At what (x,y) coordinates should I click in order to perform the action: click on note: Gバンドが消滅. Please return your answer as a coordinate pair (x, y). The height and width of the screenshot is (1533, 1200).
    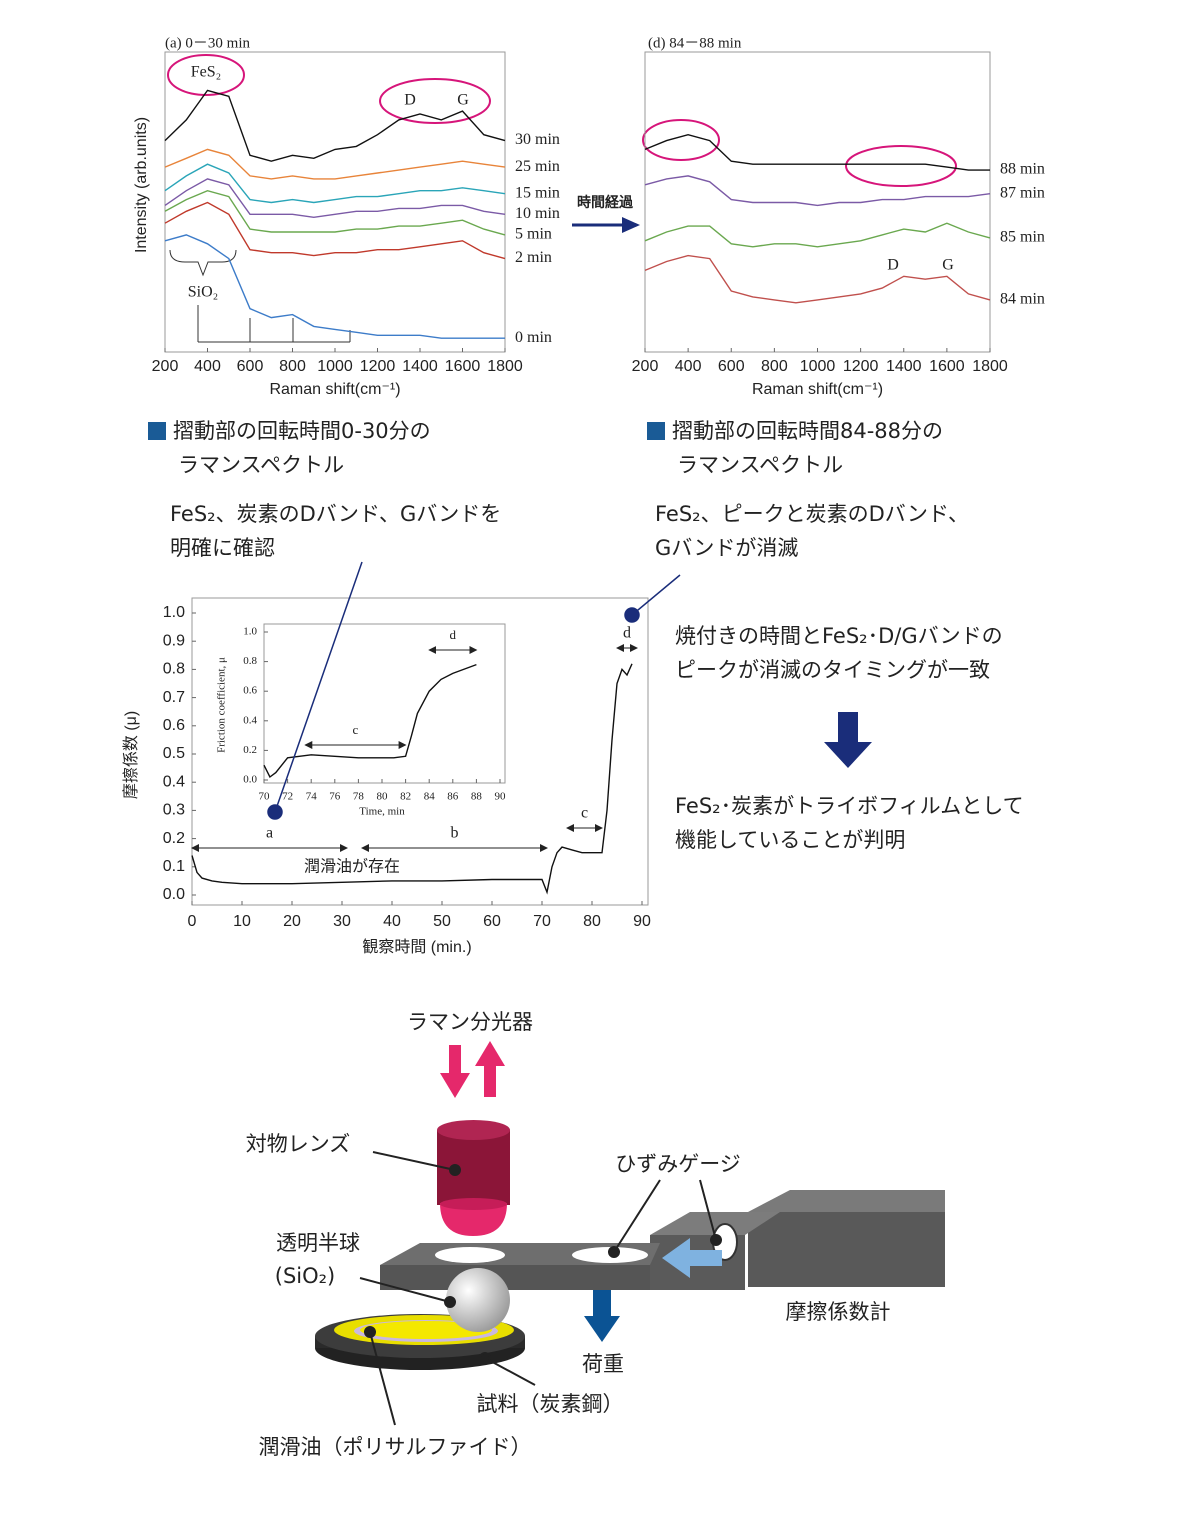
    Looking at the image, I should click on (726, 548).